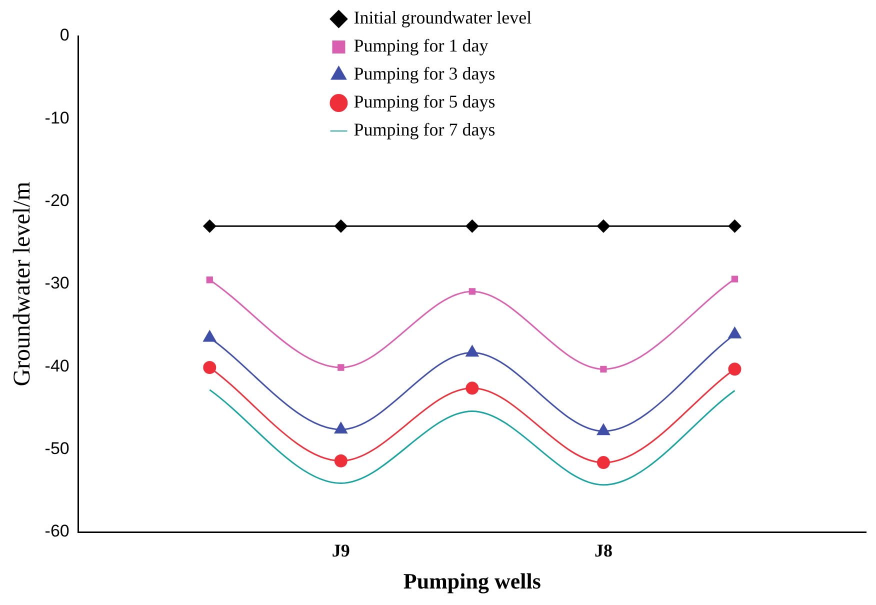  I want to click on legend-label: Pumping for 3 days, so click(425, 74).